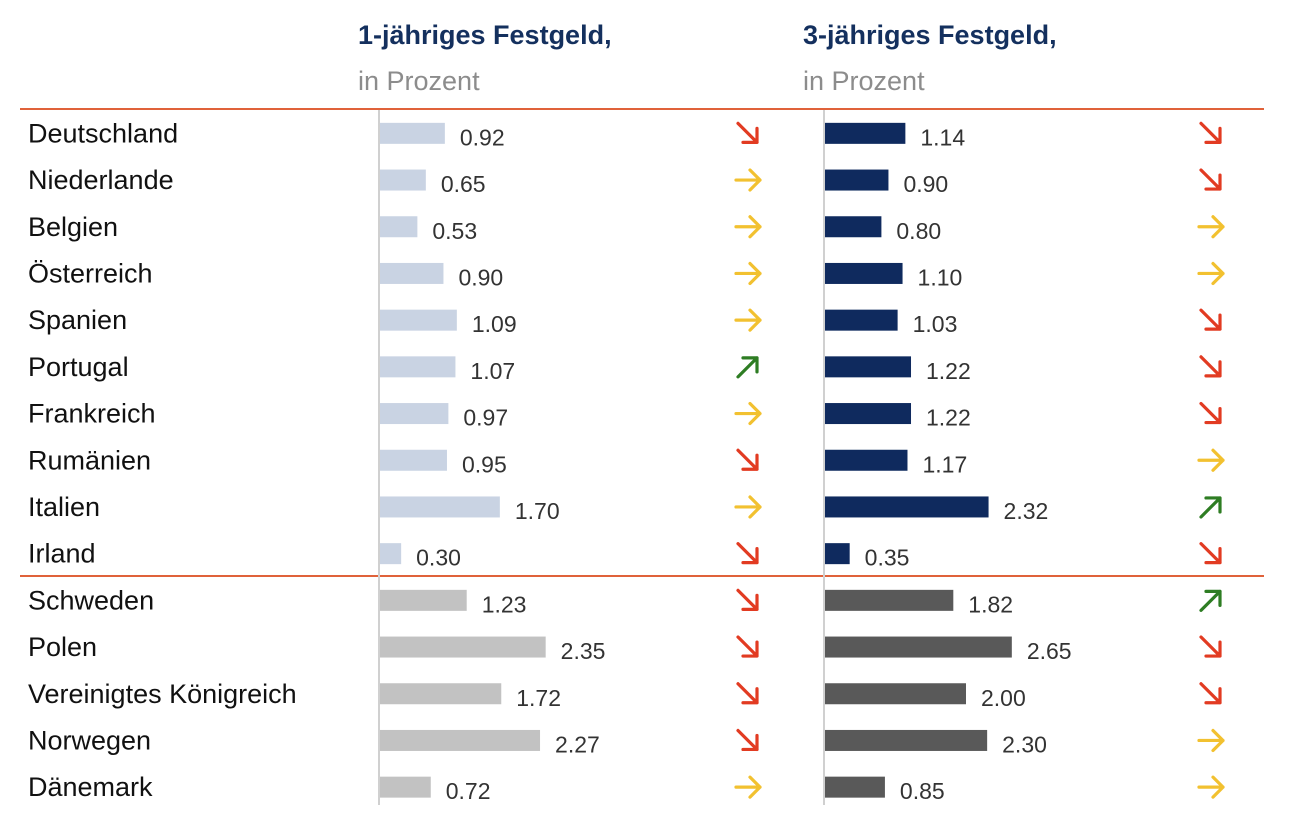  What do you see at coordinates (485, 418) in the screenshot?
I see `value-label-1y: 0.97` at bounding box center [485, 418].